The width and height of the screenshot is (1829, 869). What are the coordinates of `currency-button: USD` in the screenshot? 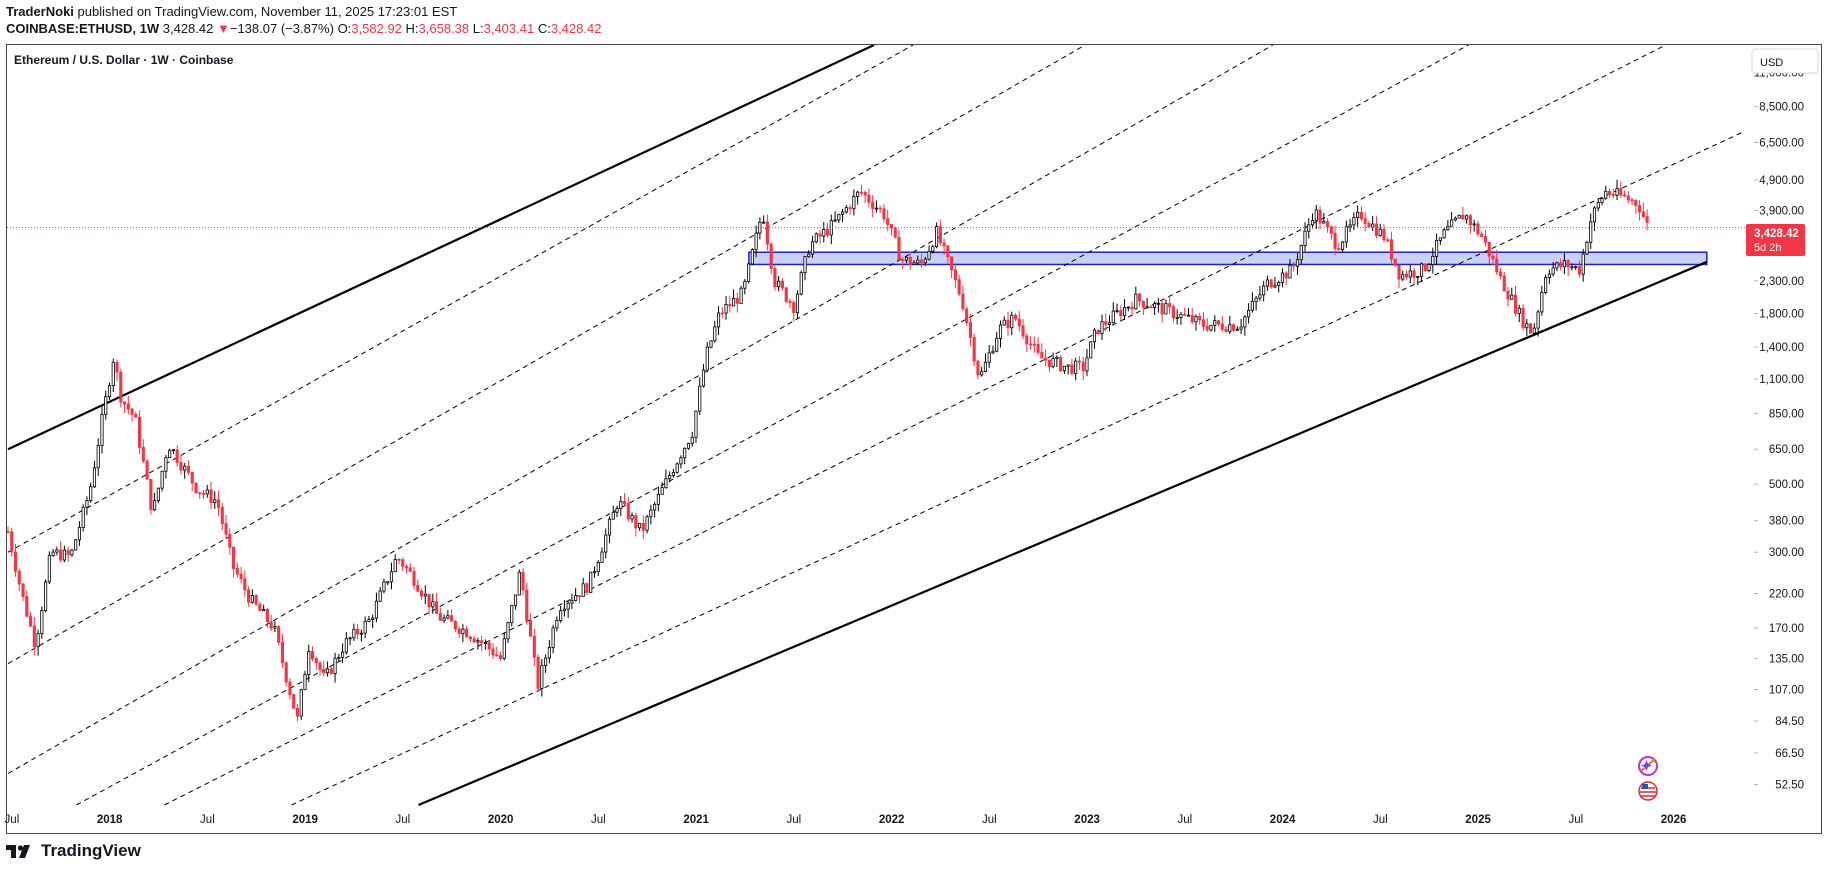 It's located at (1785, 61).